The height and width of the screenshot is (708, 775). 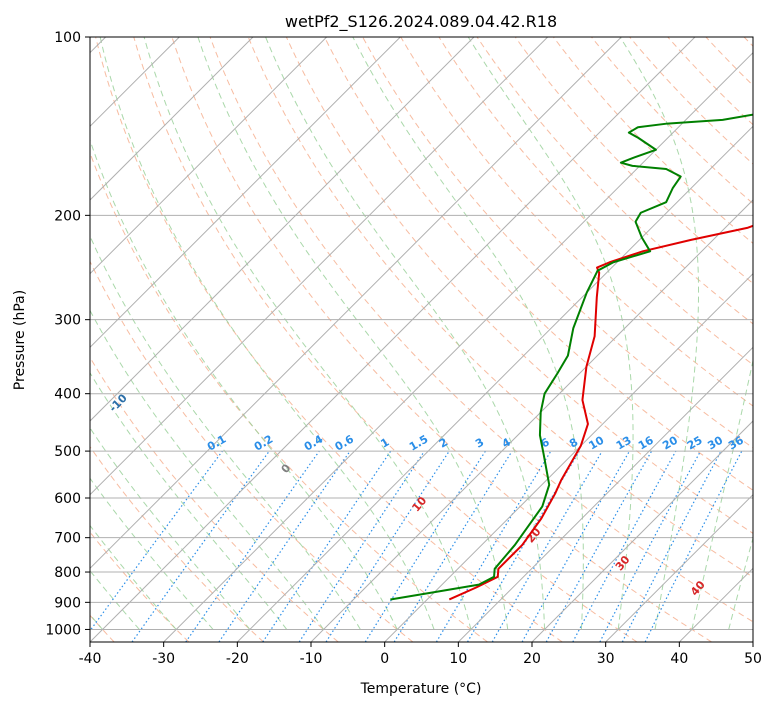 What do you see at coordinates (20, 340) in the screenshot?
I see `y-axis-title: Pressure (hPa)` at bounding box center [20, 340].